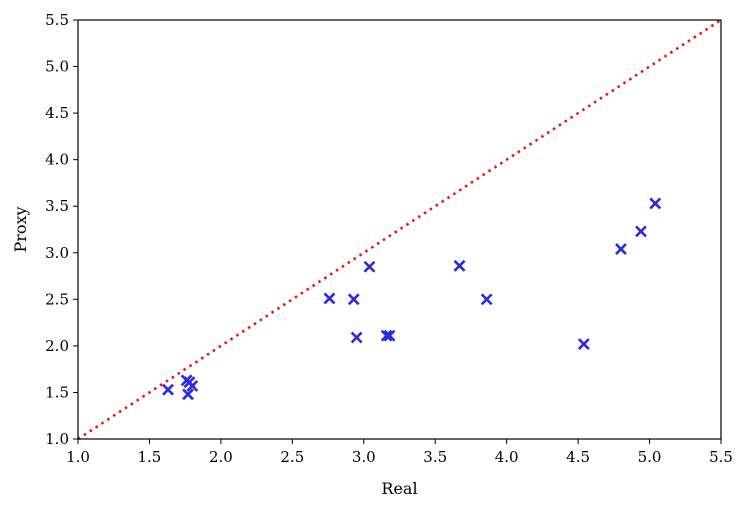 The image size is (748, 509). What do you see at coordinates (57, 206) in the screenshot?
I see `y-tick-label: 3.5` at bounding box center [57, 206].